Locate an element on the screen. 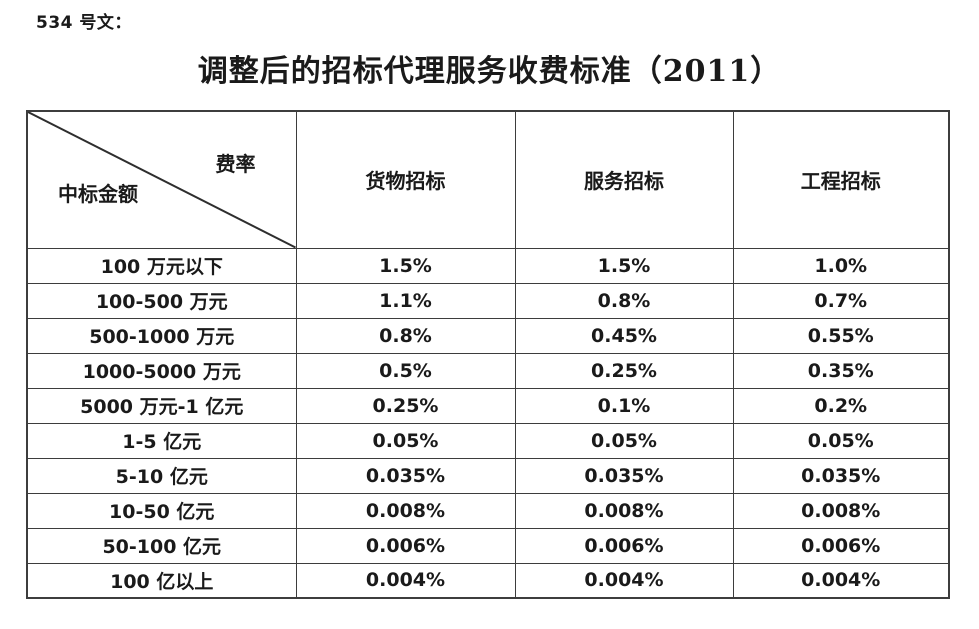  amount-cell: 100 亿以上 is located at coordinates (161, 580).